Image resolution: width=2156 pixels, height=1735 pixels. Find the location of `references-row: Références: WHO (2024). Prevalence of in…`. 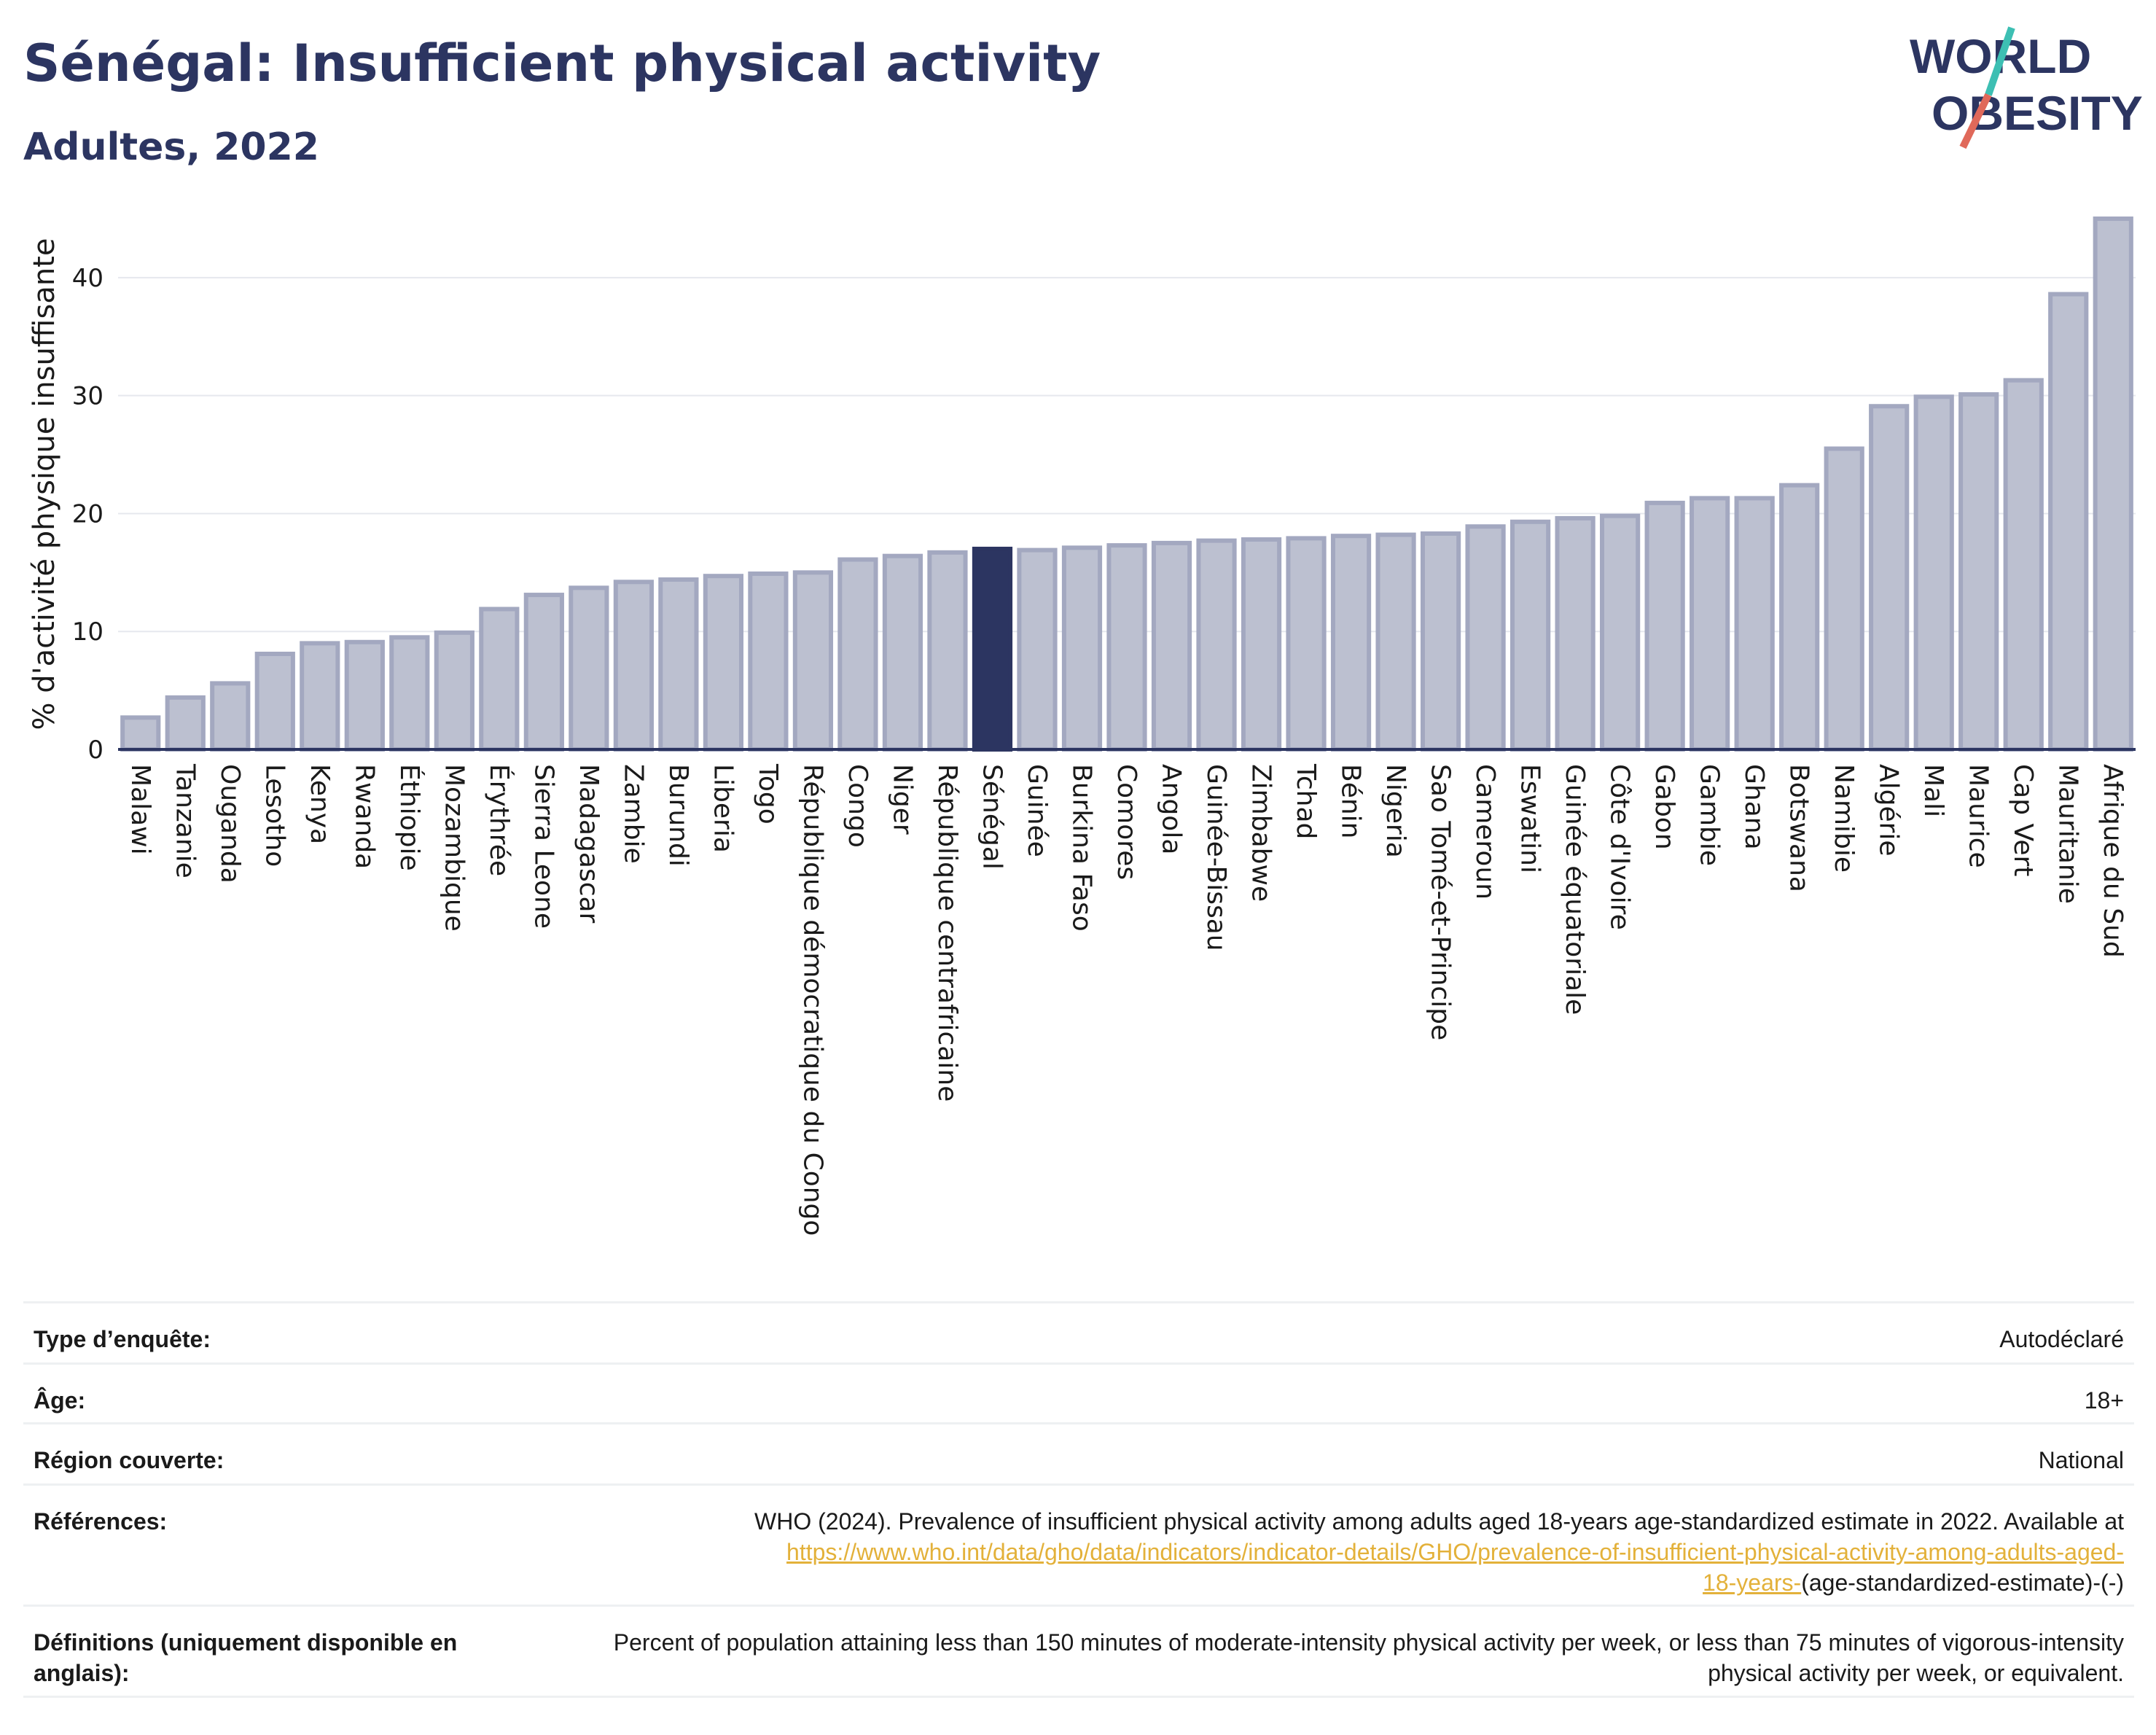

references-row: Références: WHO (2024). Prevalence of in… is located at coordinates (1079, 1544).